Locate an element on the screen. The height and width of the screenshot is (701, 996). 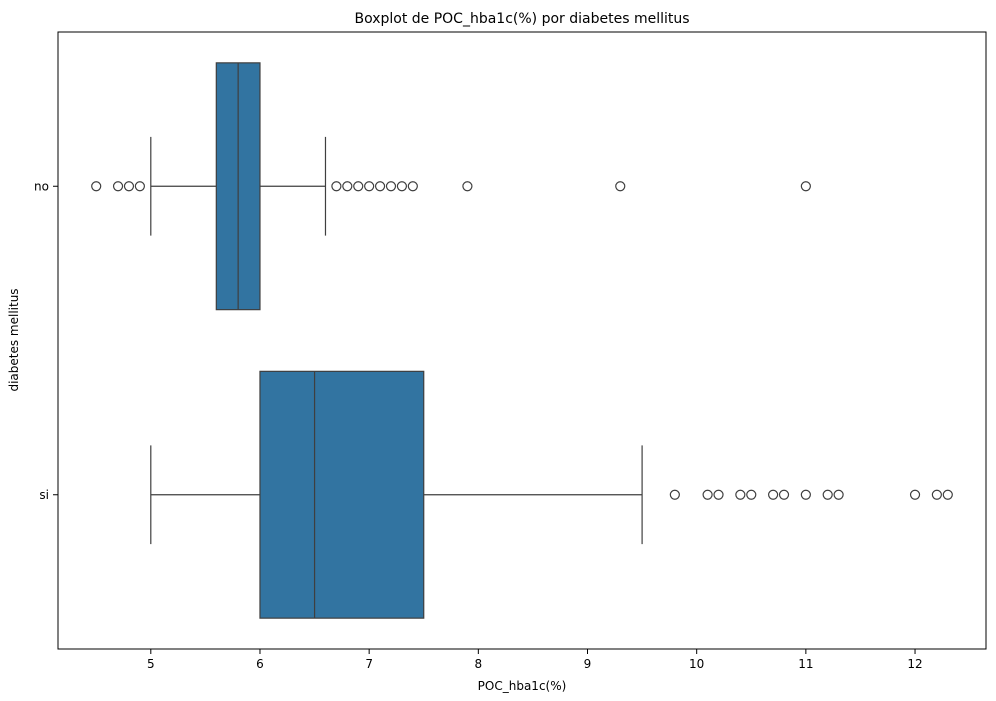
x-tick-label: 11 is located at coordinates (805, 664).